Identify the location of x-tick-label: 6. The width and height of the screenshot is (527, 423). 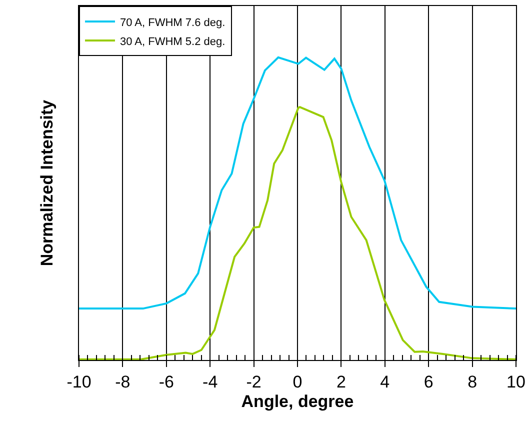
(429, 382).